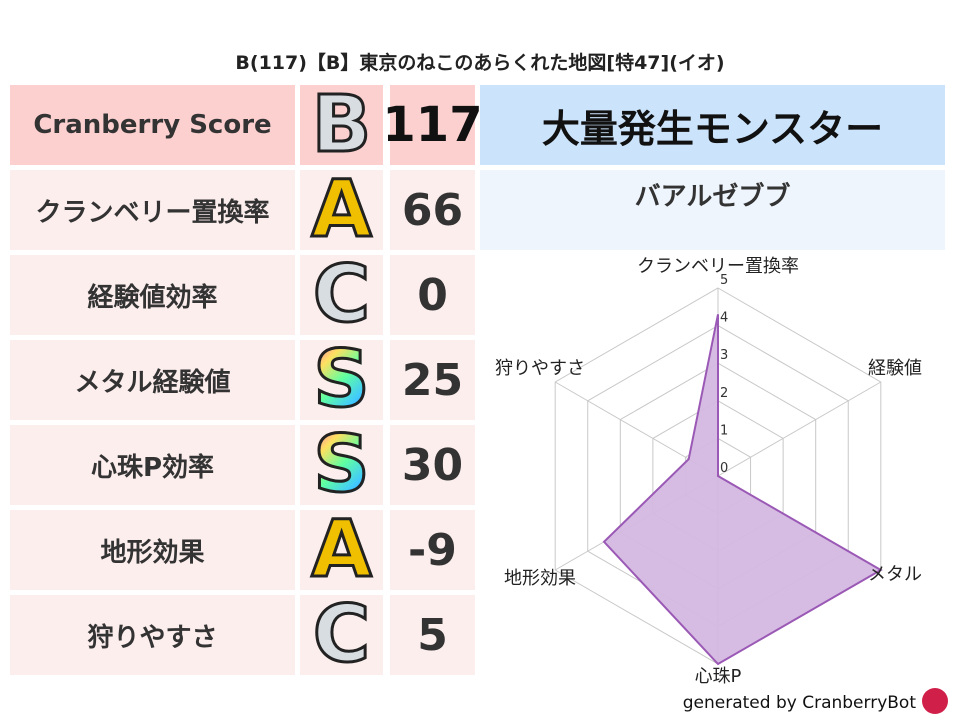 This screenshot has height=720, width=960. Describe the element at coordinates (712, 210) in the screenshot. I see `monster-name: バアルゼブブ` at that location.